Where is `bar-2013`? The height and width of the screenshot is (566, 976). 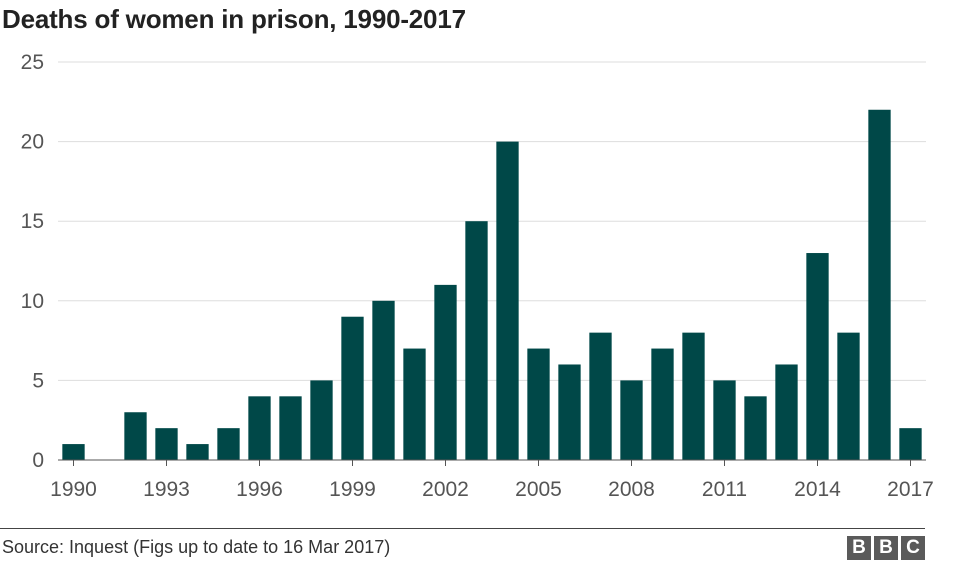
bar-2013 is located at coordinates (786, 412).